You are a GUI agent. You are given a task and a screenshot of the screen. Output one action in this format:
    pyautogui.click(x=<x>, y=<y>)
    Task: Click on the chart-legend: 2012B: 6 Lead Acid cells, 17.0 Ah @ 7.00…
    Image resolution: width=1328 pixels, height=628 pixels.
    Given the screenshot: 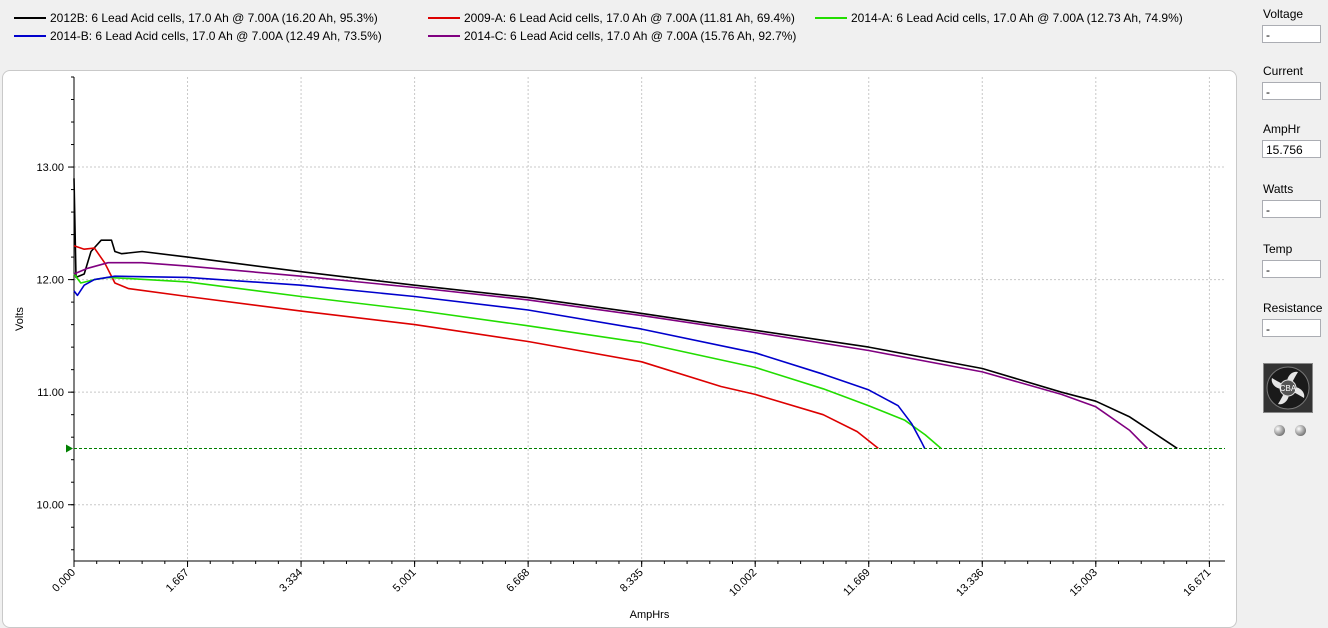 What is the action you would take?
    pyautogui.click(x=629, y=28)
    